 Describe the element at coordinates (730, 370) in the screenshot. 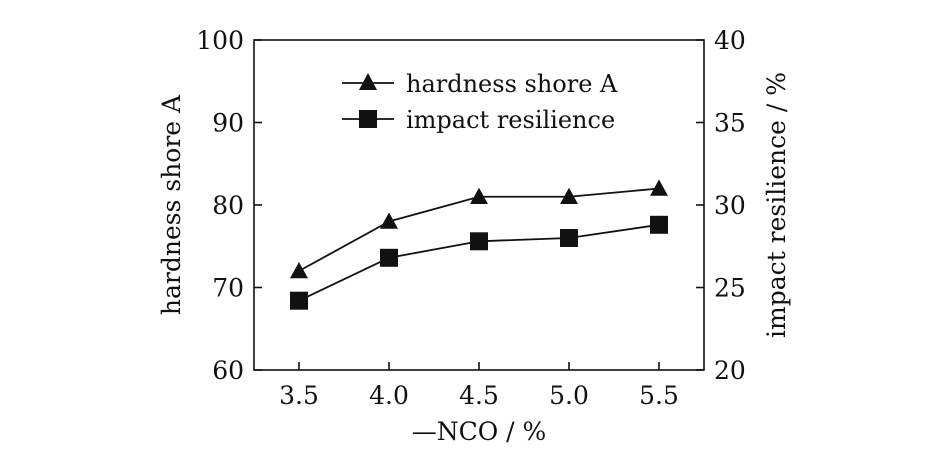

I see `right-y-tick-label: 20` at that location.